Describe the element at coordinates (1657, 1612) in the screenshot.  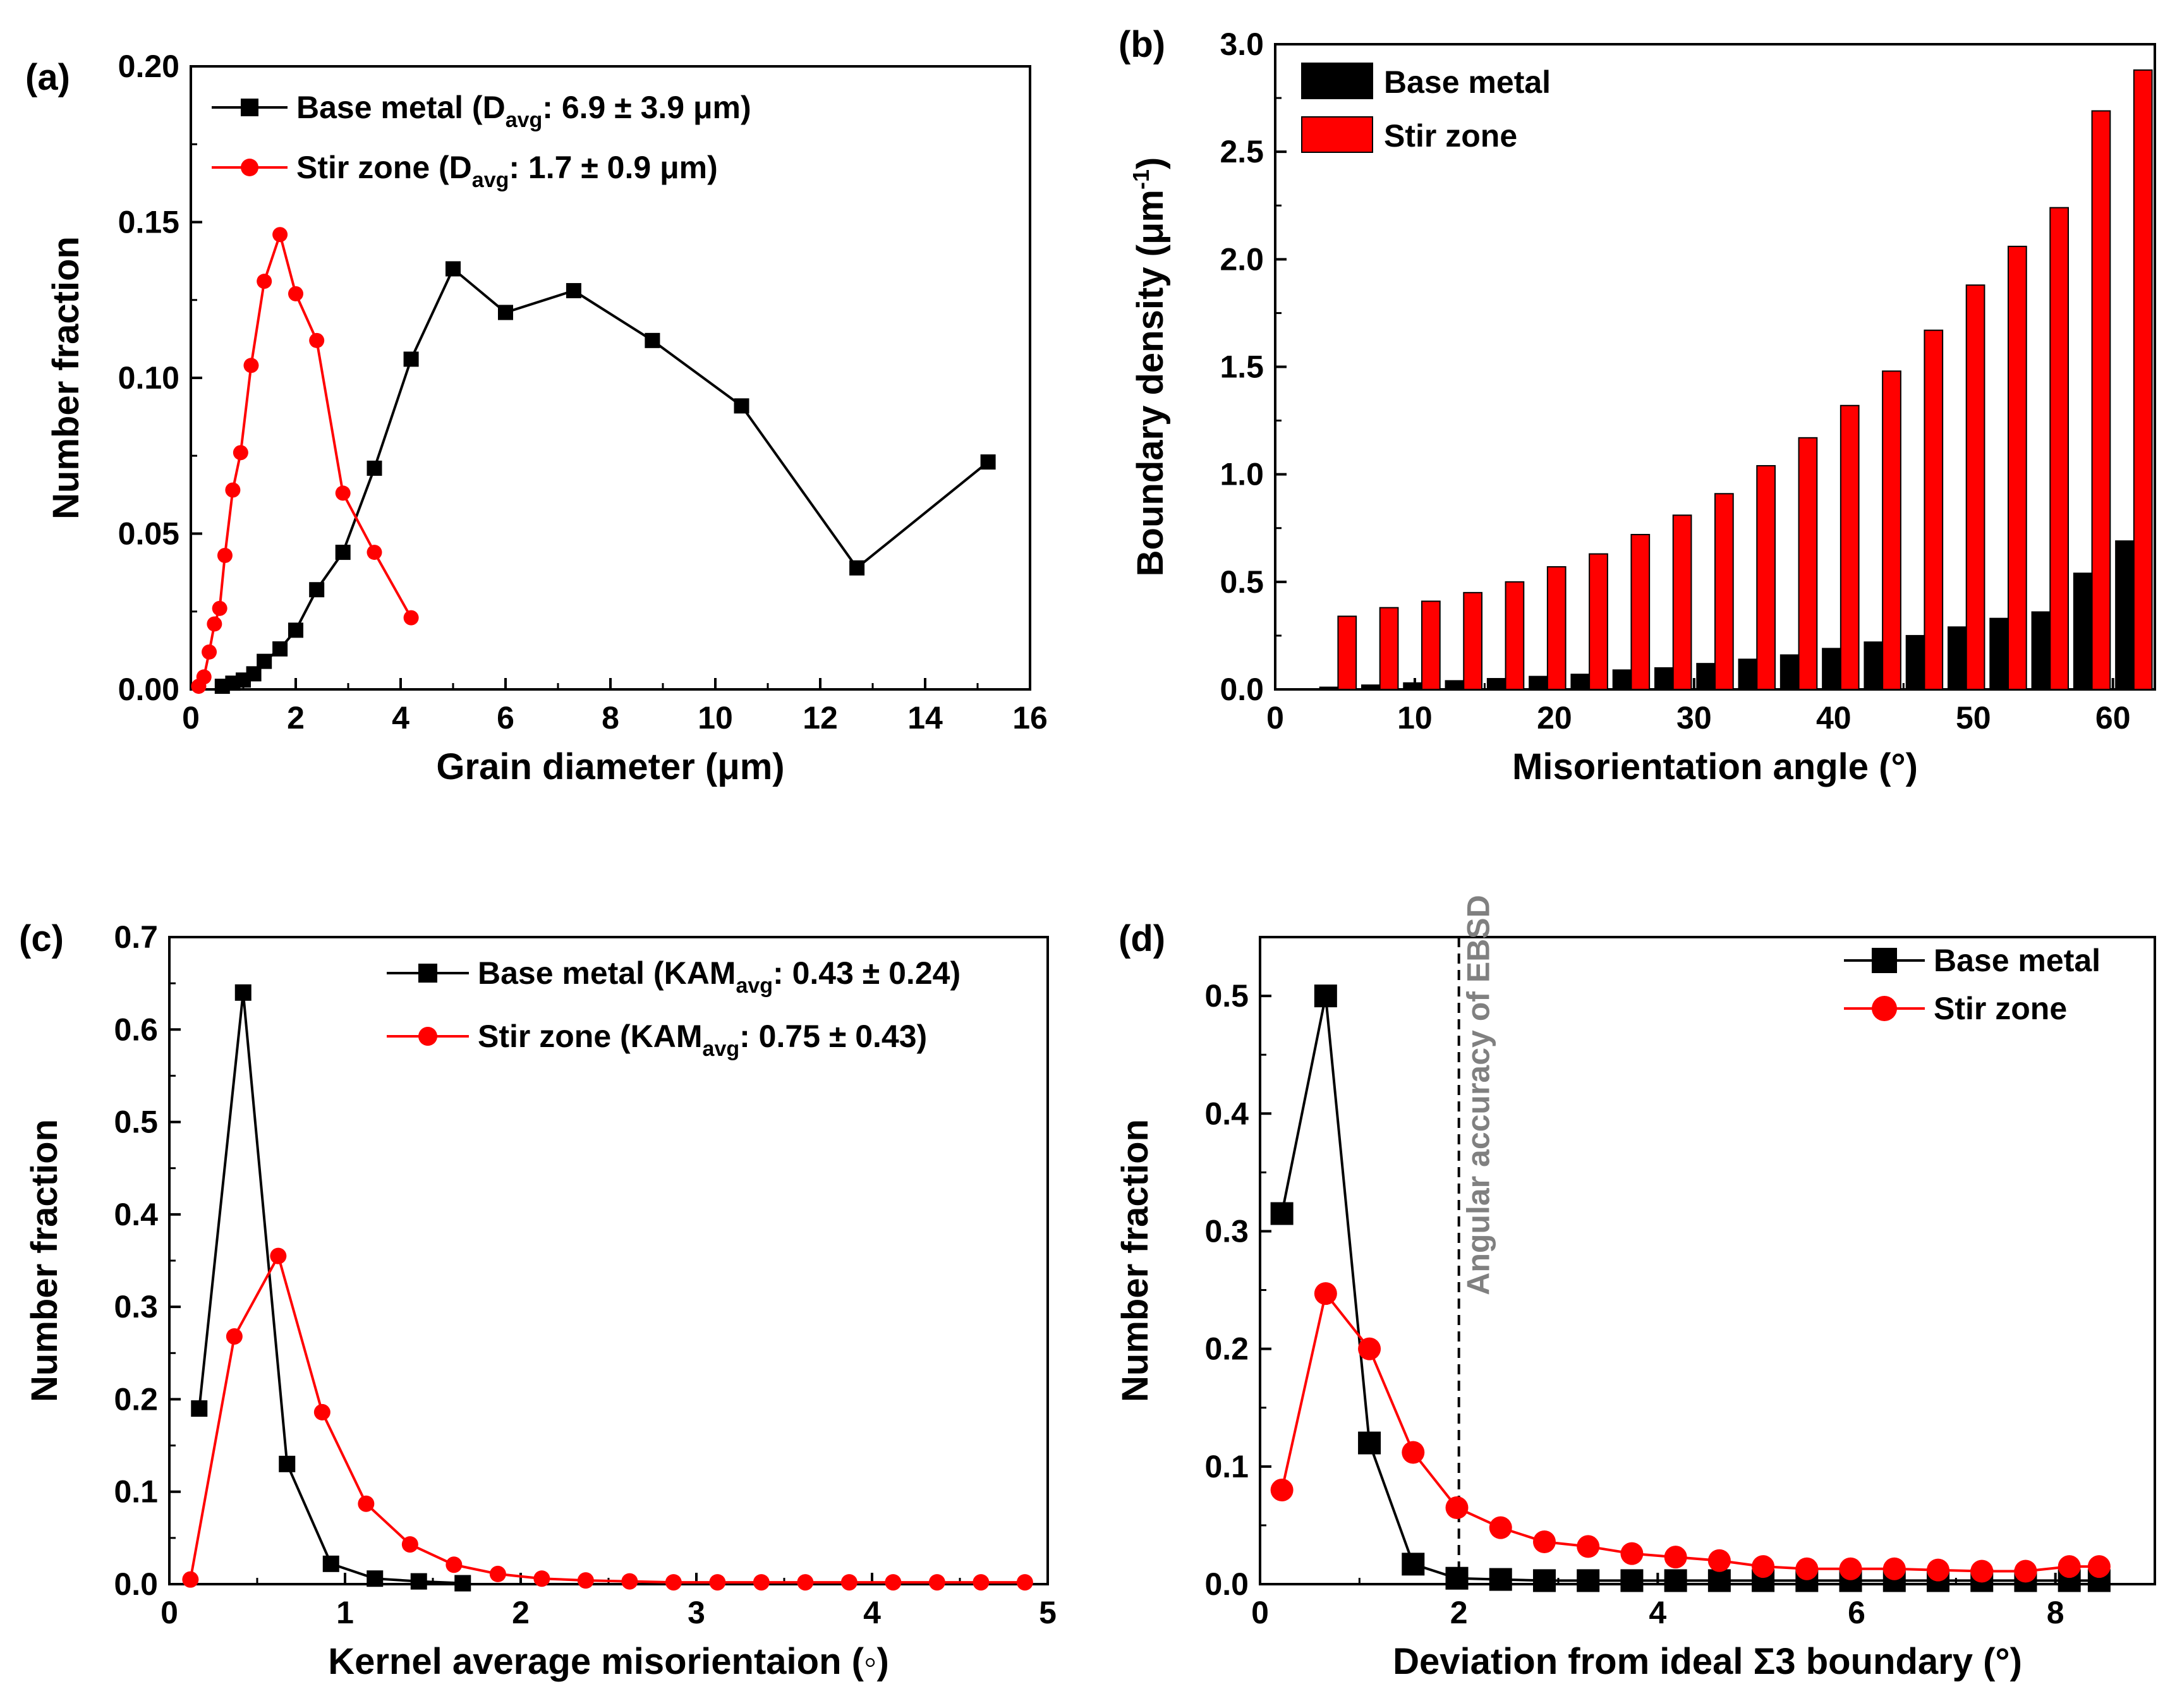
I see `x-tick-label: 4` at that location.